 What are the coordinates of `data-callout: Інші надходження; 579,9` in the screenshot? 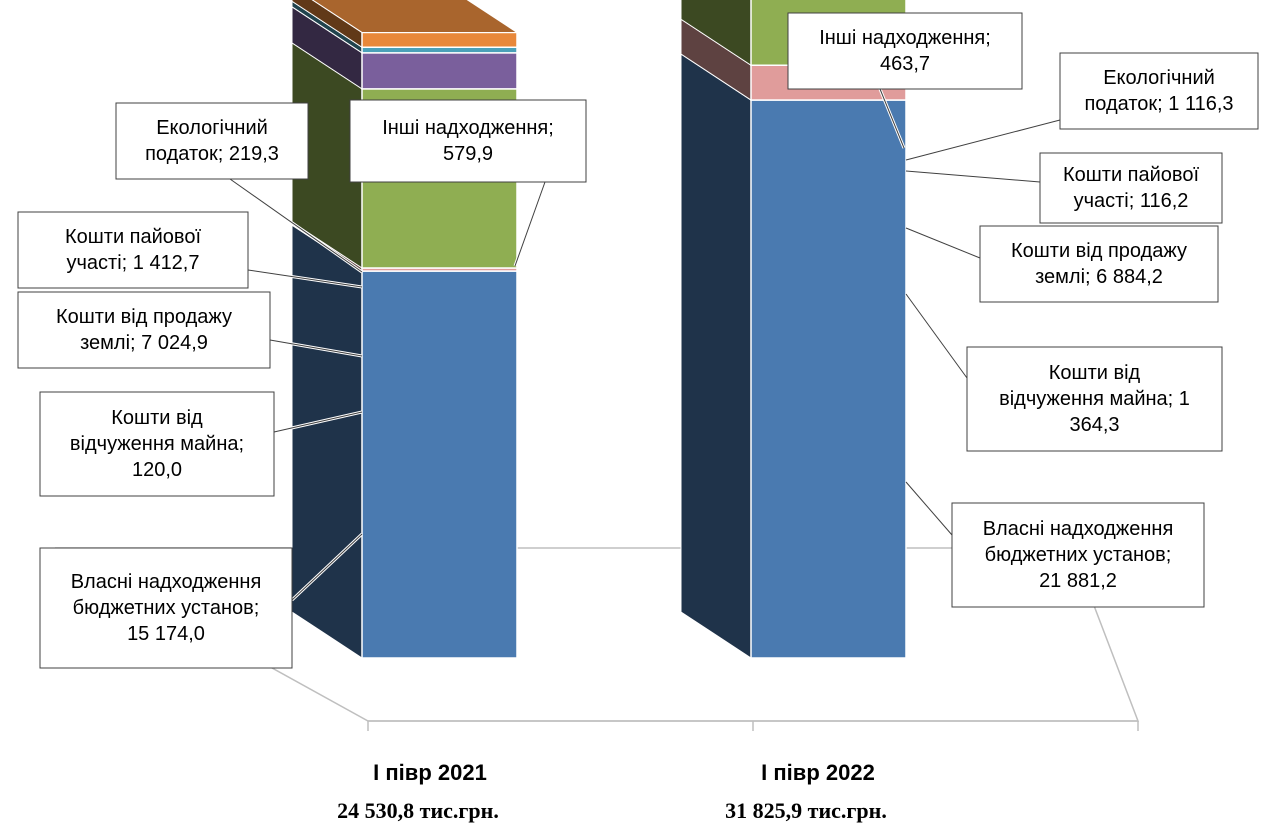 It's located at (468, 141).